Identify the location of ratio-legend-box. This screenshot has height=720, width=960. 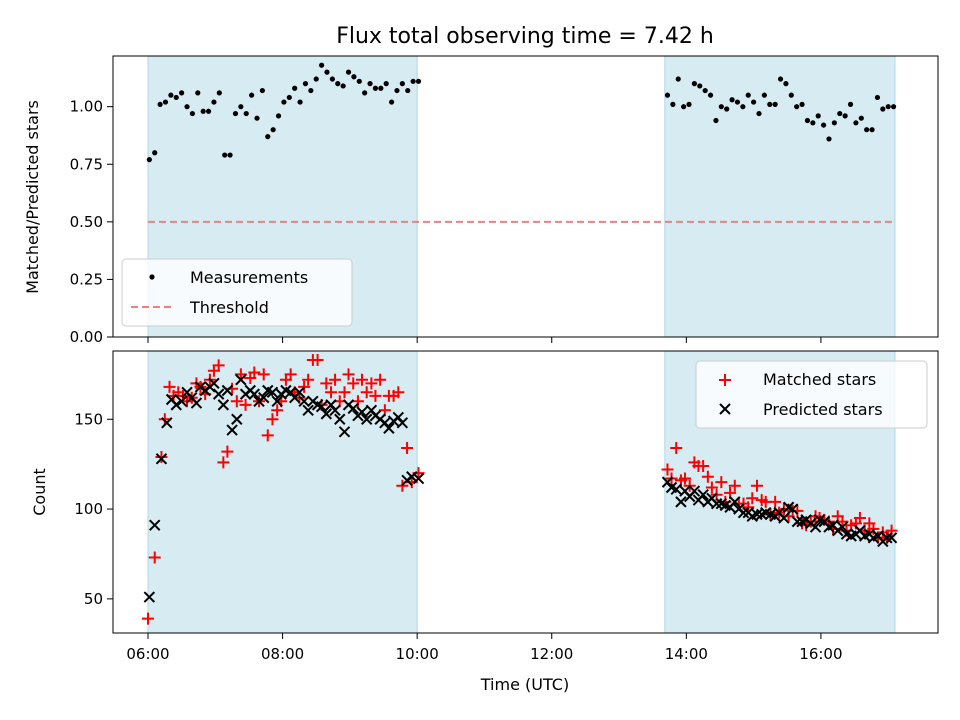
(237, 292).